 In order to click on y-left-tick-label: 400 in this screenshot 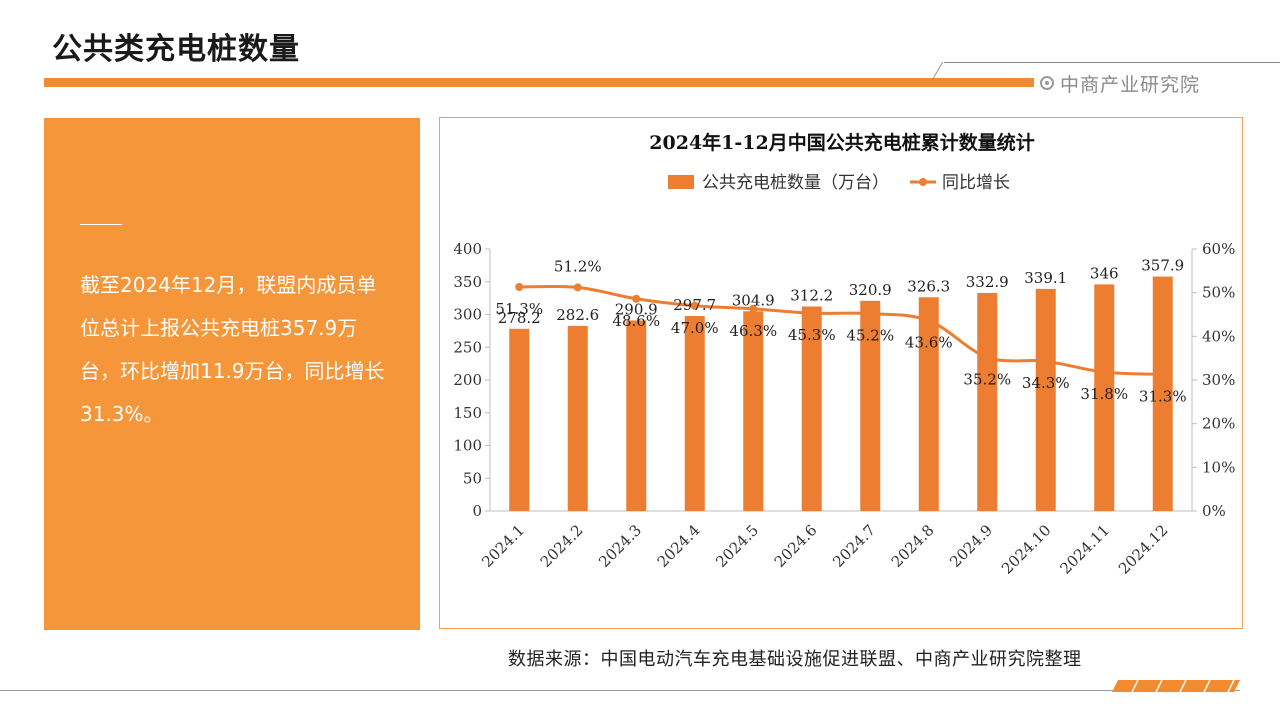, I will do `click(467, 249)`.